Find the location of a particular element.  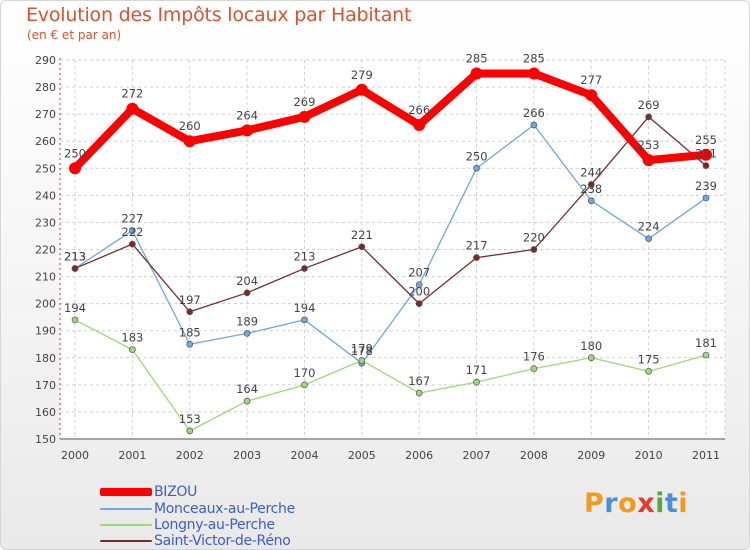

data-label: 220 is located at coordinates (534, 238).